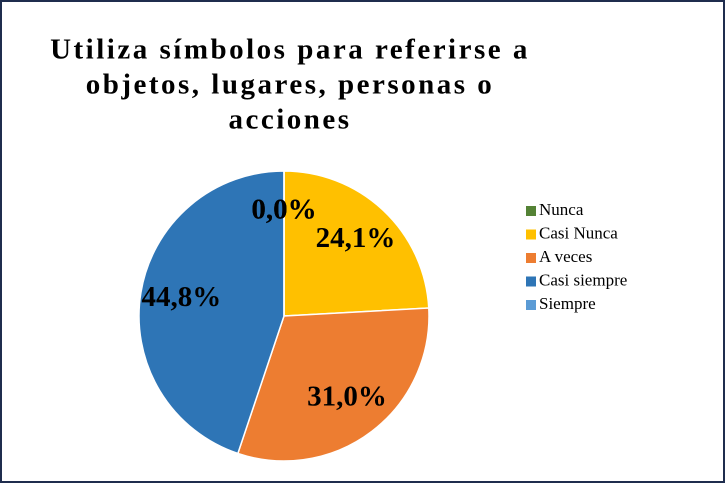 The image size is (725, 483). Describe the element at coordinates (561, 209) in the screenshot. I see `legend-label: Nunca` at that location.